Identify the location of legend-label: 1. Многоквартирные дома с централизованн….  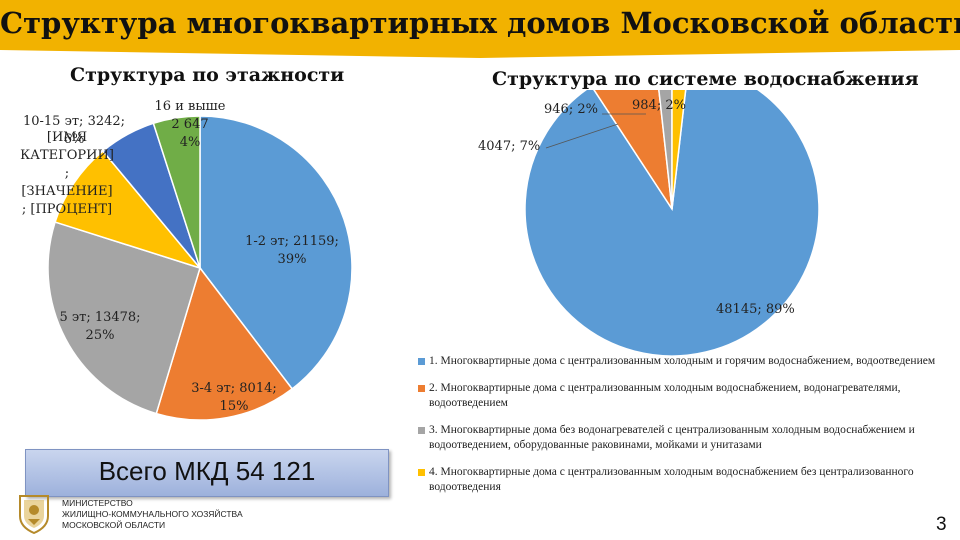
(682, 361).